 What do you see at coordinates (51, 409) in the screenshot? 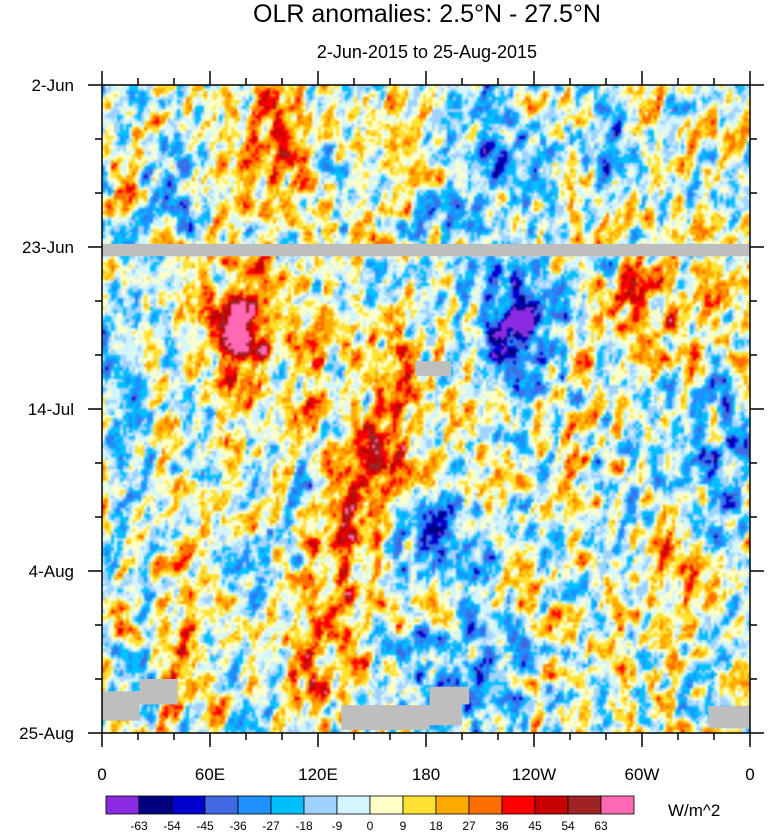
I see `y-tick-label: 14-Jul` at bounding box center [51, 409].